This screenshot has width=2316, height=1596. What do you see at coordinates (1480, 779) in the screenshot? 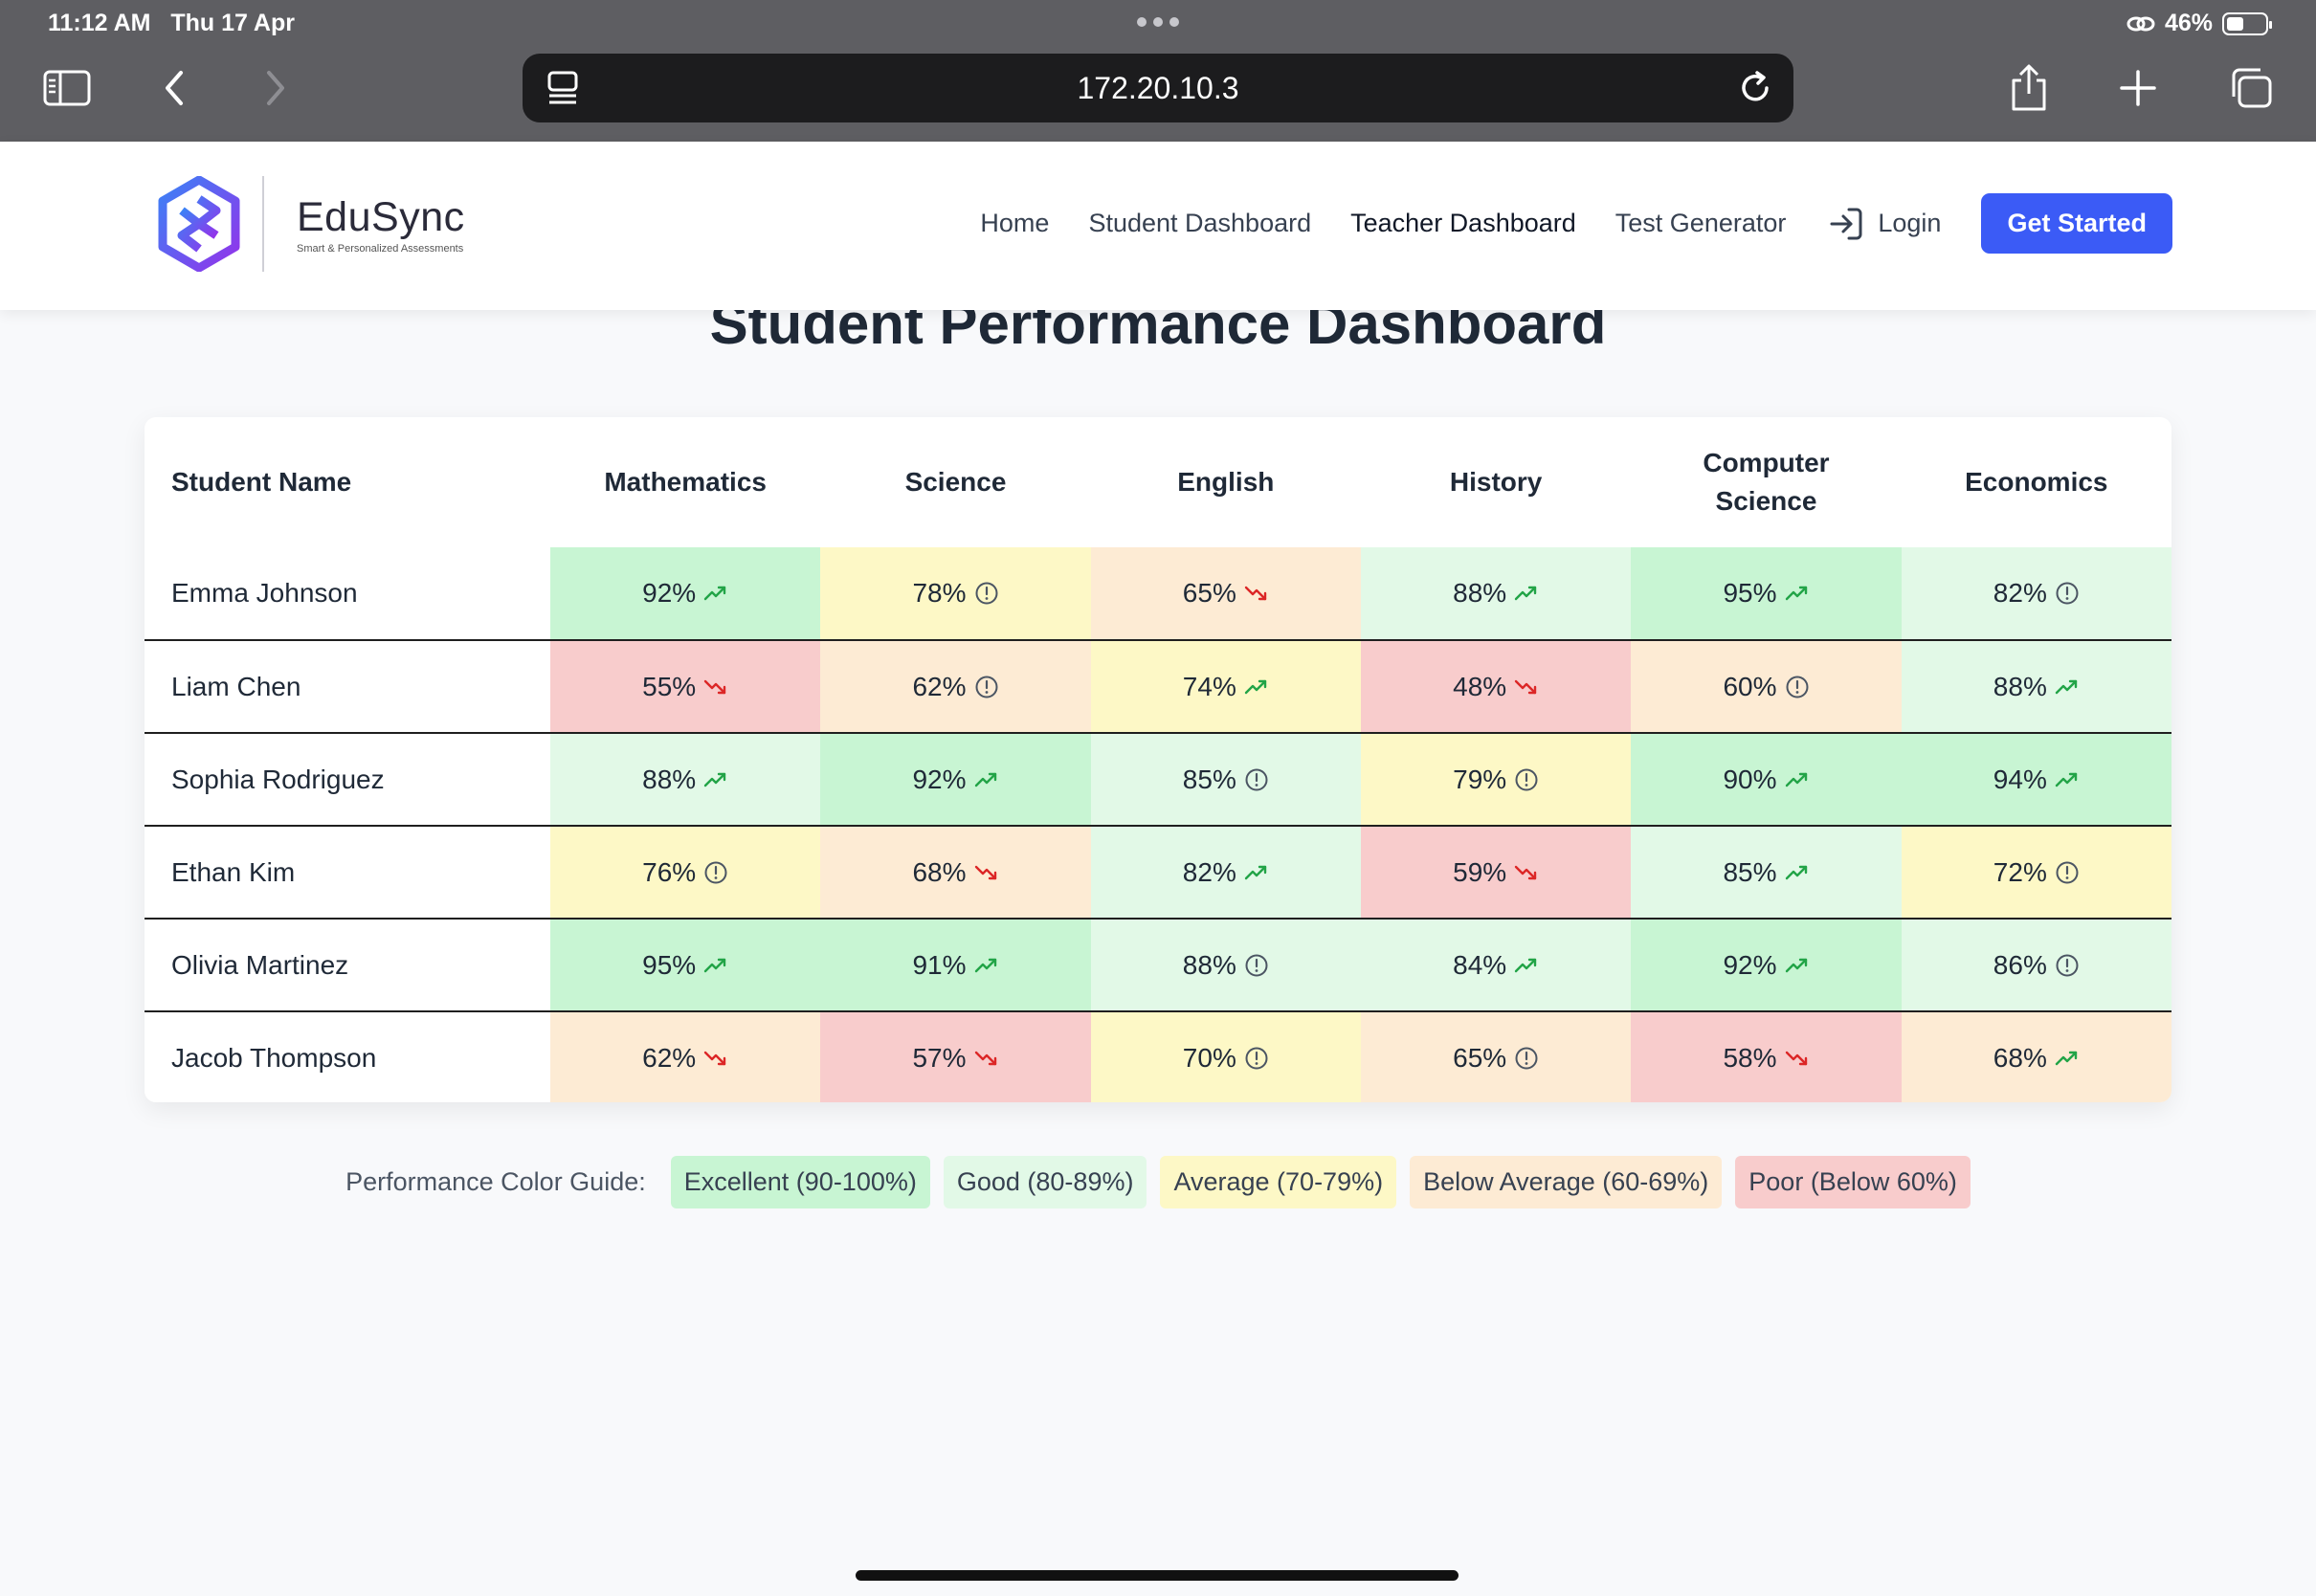
I see `score-value: 79%` at bounding box center [1480, 779].